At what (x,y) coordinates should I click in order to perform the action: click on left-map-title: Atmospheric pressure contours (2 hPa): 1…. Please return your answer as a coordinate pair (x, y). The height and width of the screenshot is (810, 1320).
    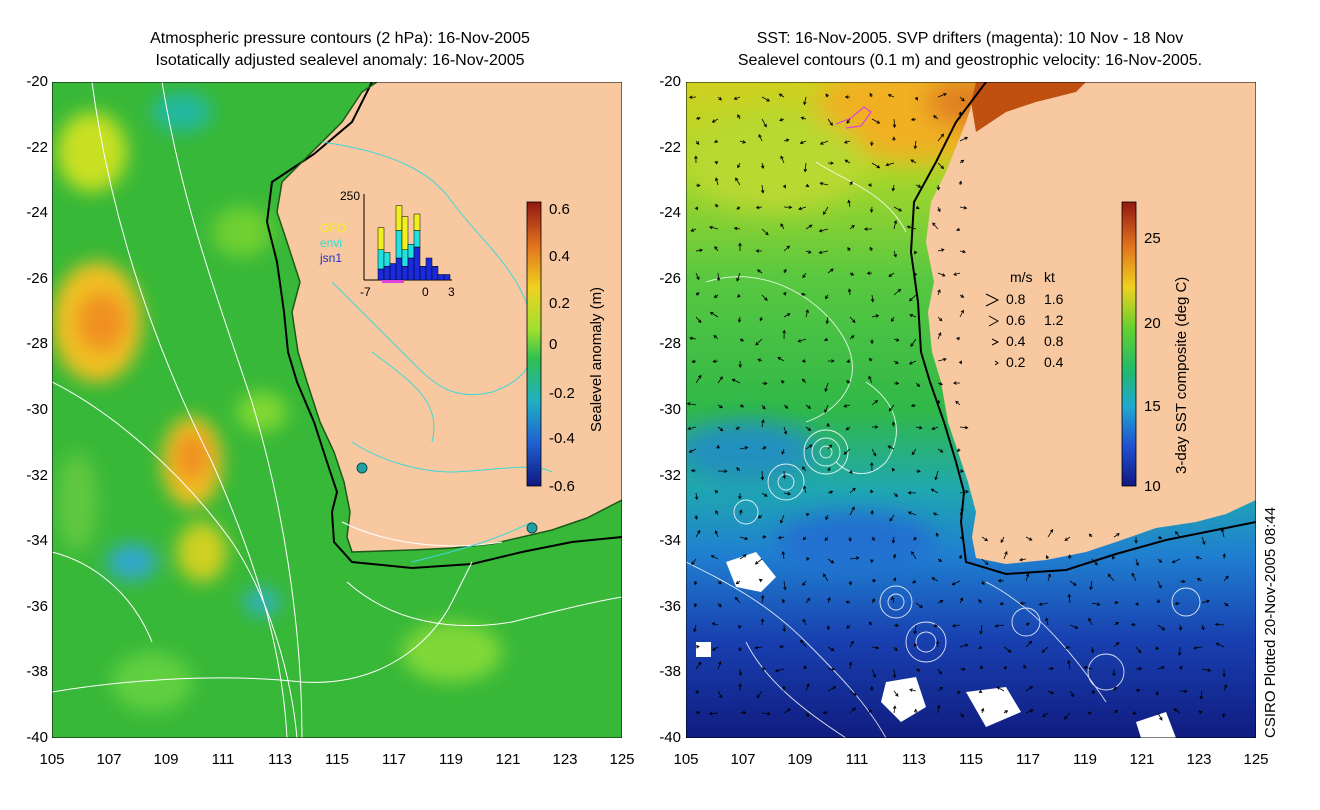
    Looking at the image, I should click on (340, 50).